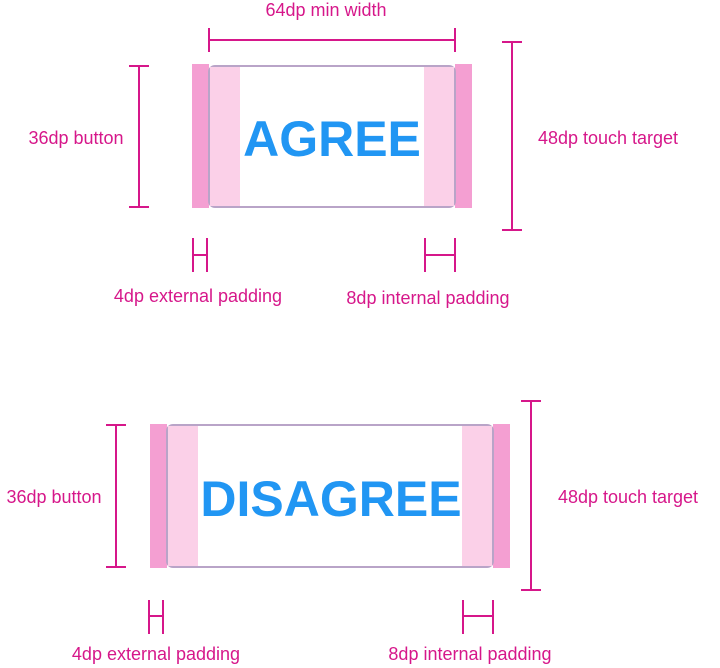  I want to click on disagree-button-body, so click(330, 496).